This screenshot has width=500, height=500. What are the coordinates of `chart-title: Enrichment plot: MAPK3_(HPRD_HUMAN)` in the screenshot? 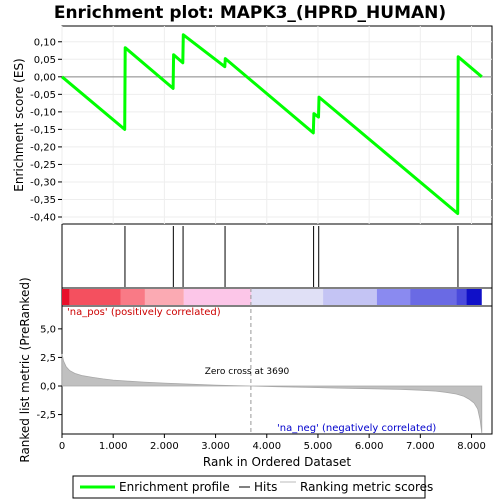 It's located at (250, 13).